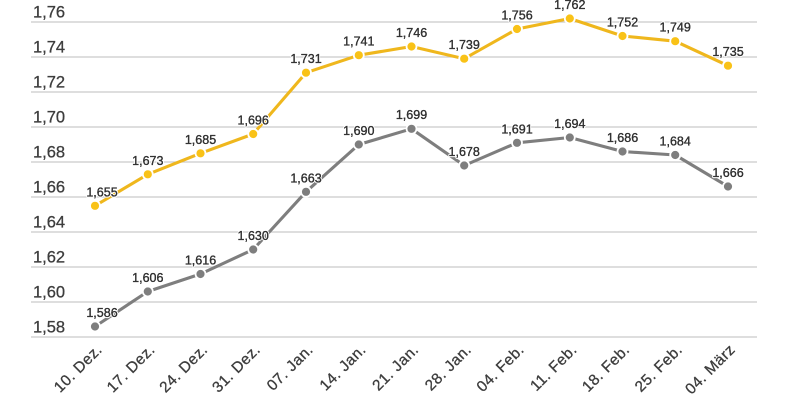  What do you see at coordinates (49, 293) in the screenshot?
I see `svg-text: 1,60` at bounding box center [49, 293].